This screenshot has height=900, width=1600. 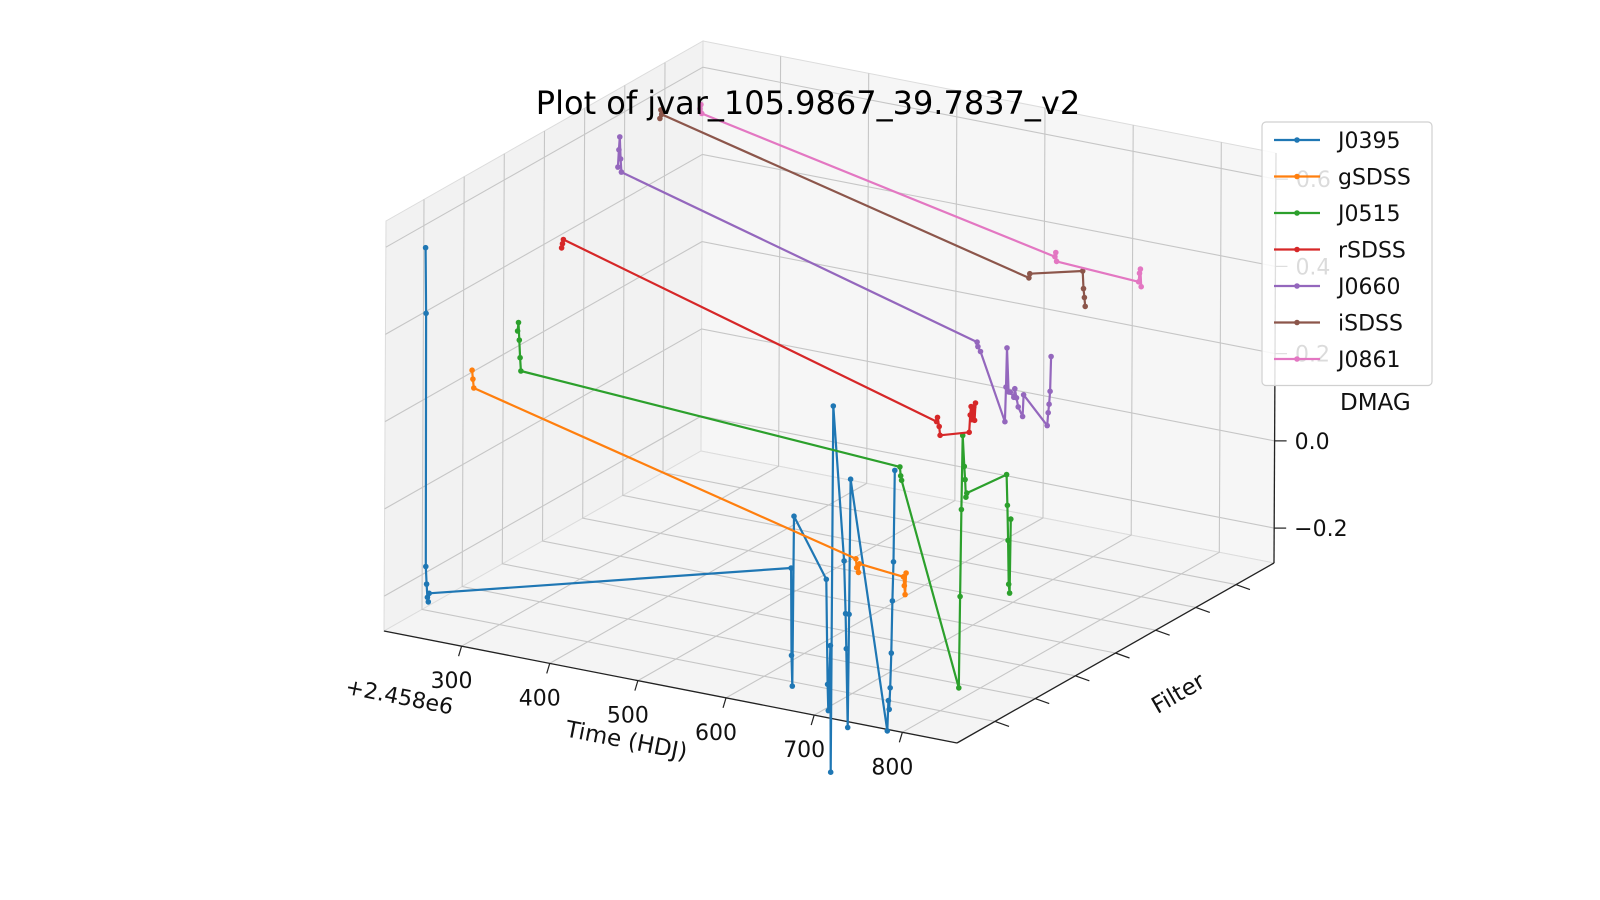 I want to click on z-axis-label: DMAG, so click(x=1375, y=403).